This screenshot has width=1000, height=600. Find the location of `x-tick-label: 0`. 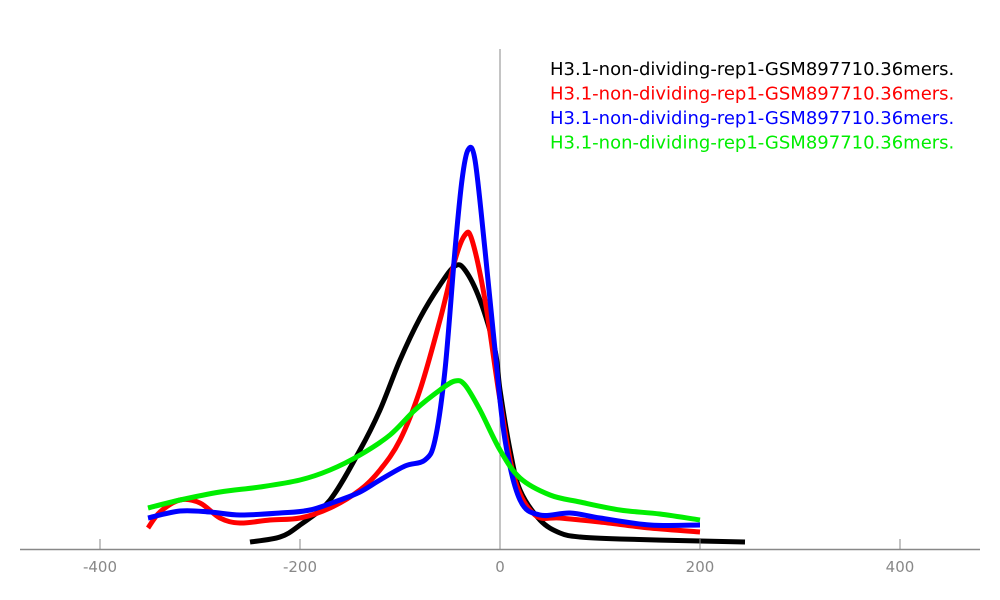

x-tick-label: 0 is located at coordinates (500, 567).